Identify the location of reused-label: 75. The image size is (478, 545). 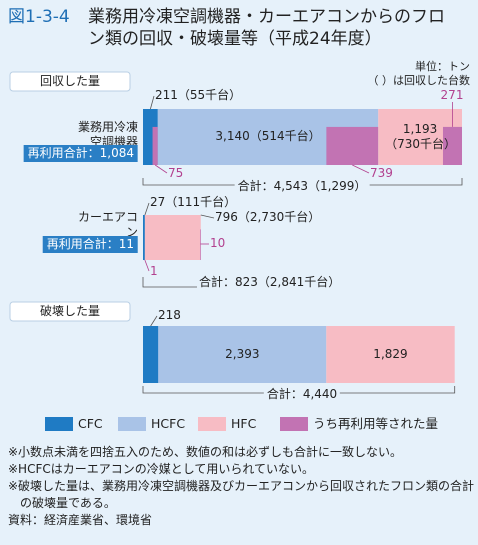
(176, 173).